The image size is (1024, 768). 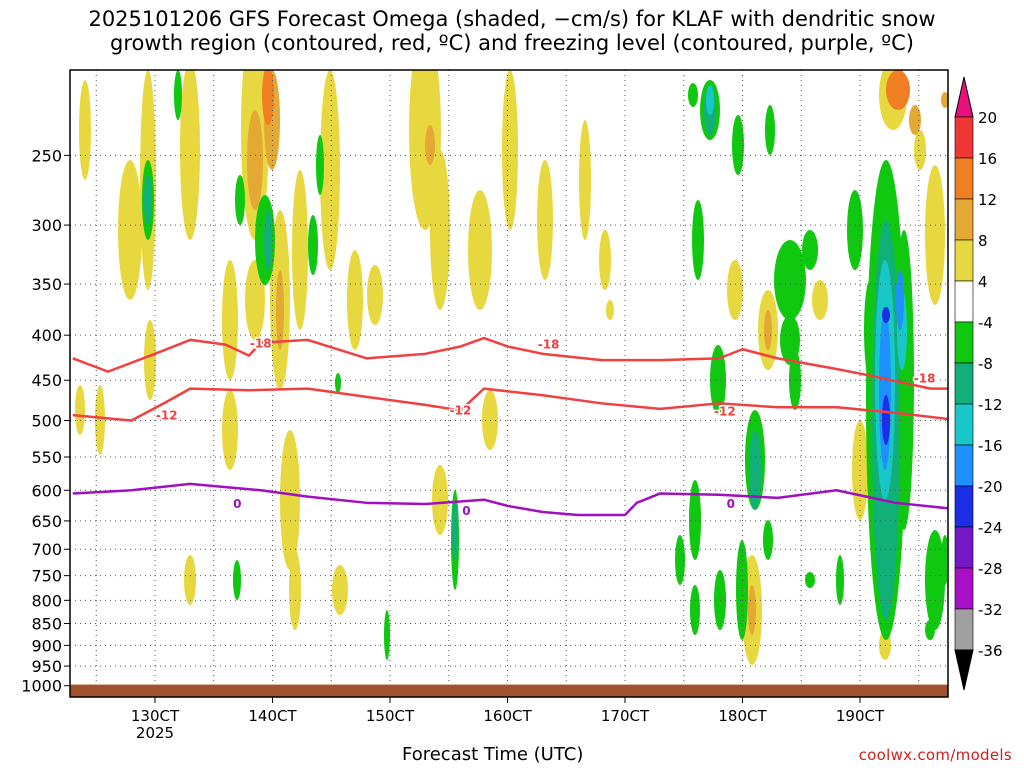 What do you see at coordinates (990, 651) in the screenshot?
I see `colorbar-label: -36` at bounding box center [990, 651].